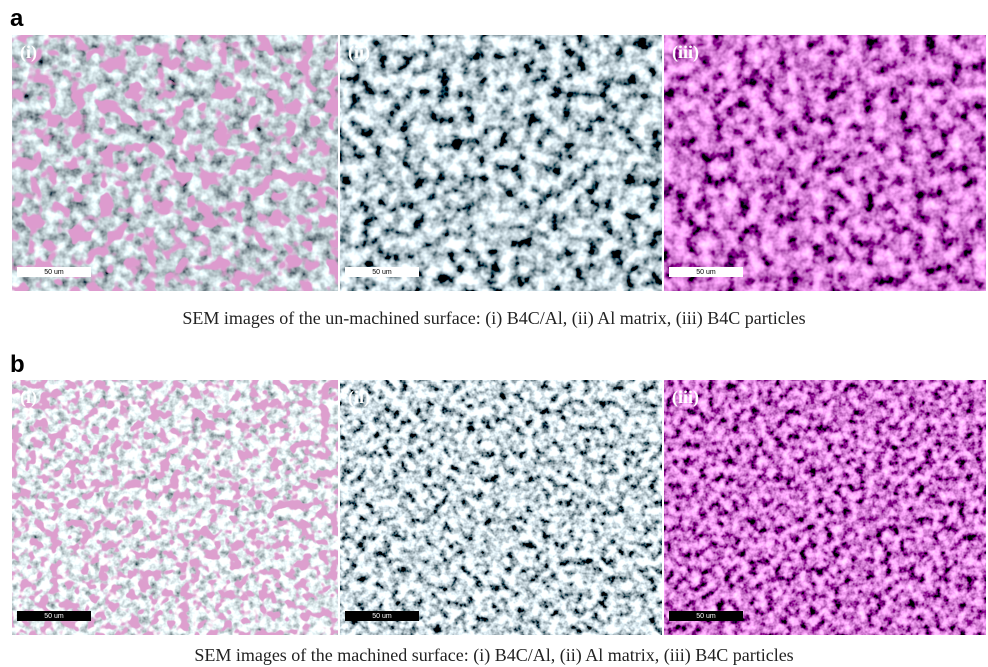 Image resolution: width=988 pixels, height=667 pixels. I want to click on panel-letter: b, so click(17, 364).